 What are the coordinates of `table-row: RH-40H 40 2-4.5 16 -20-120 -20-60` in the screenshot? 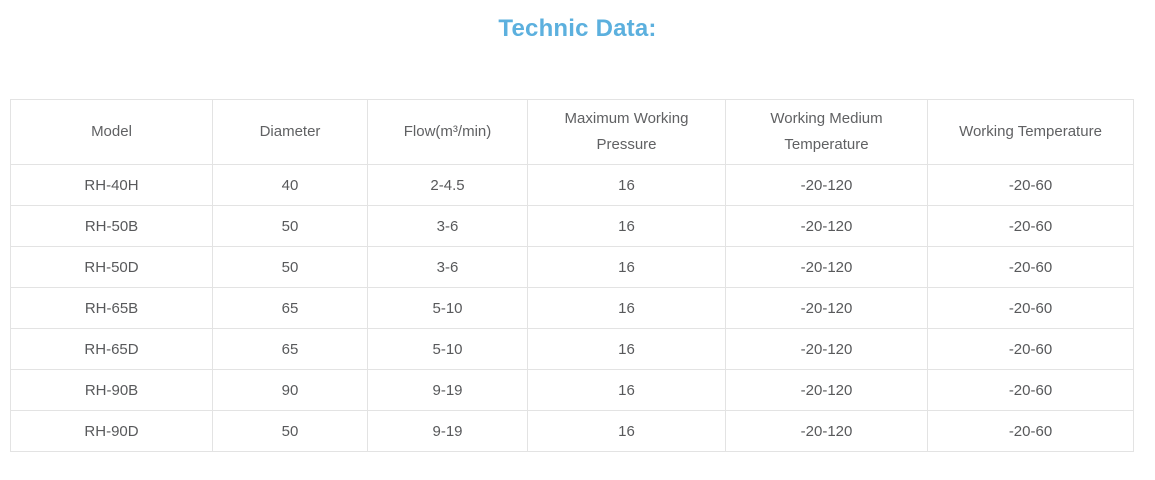 It's located at (572, 185).